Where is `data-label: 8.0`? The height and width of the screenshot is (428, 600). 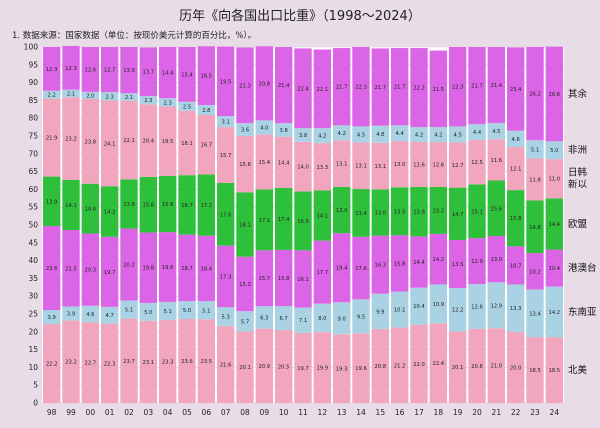 data-label: 8.0 is located at coordinates (322, 319).